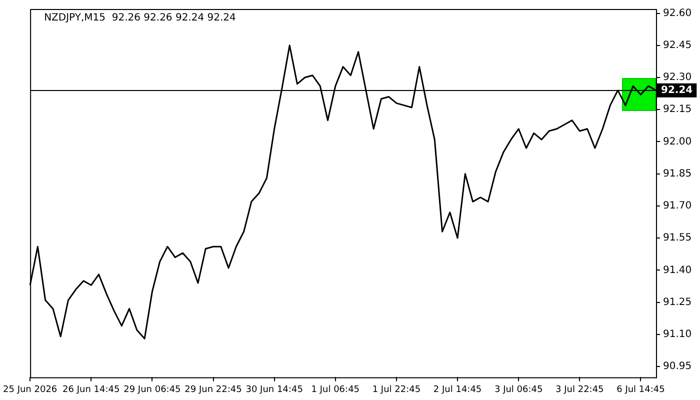  What do you see at coordinates (457, 389) in the screenshot?
I see `x-tick-label: 2 Jul 14:45` at bounding box center [457, 389].